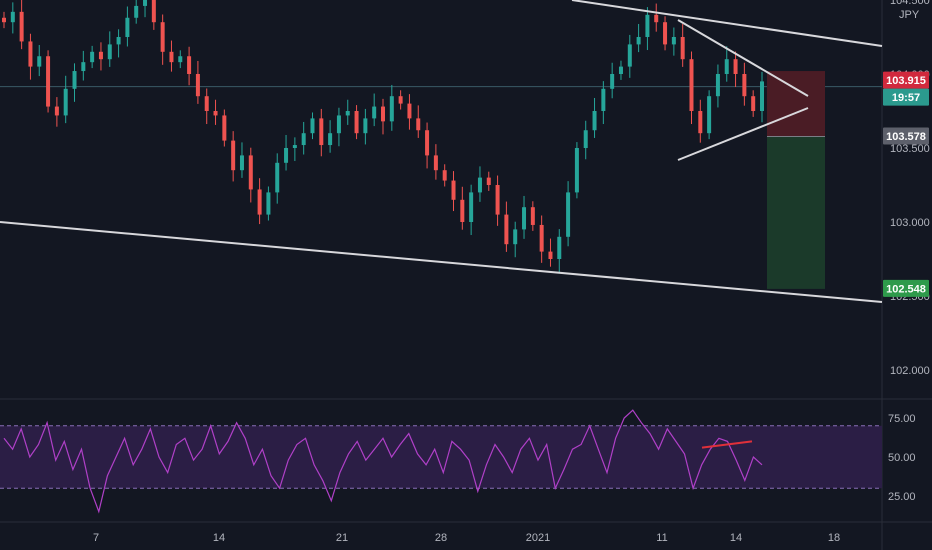 The height and width of the screenshot is (550, 932). What do you see at coordinates (796, 104) in the screenshot?
I see `stop-loss-zone` at bounding box center [796, 104].